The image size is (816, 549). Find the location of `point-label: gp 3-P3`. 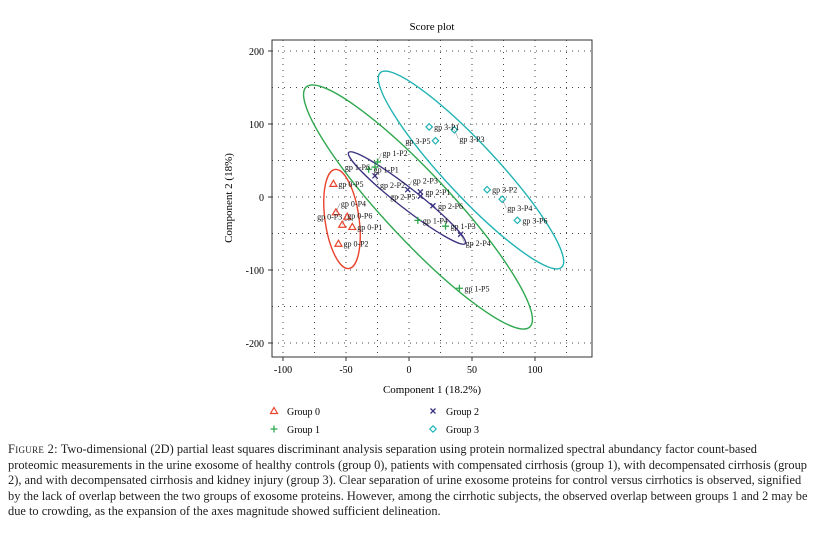

point-label: gp 3-P3 is located at coordinates (471, 139).